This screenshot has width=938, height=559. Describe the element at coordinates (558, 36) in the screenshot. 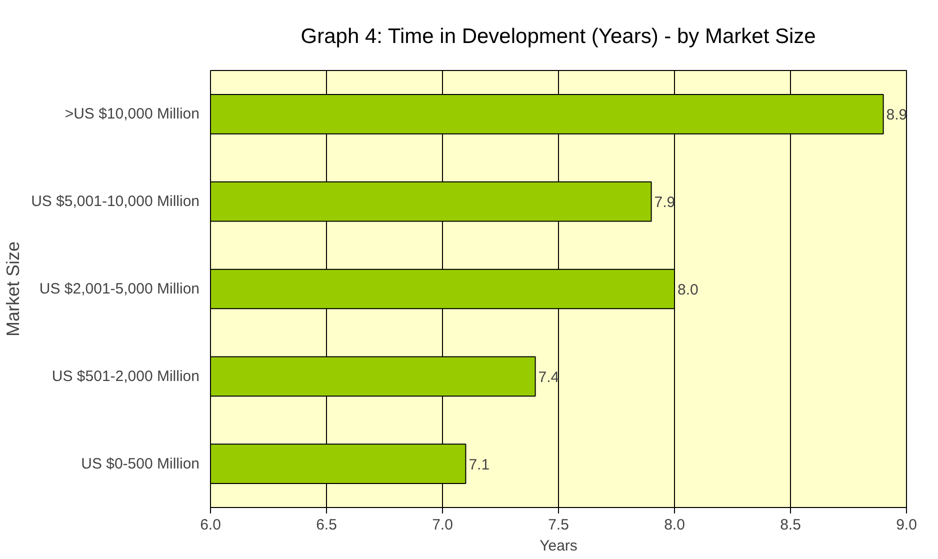

I see `chart-title: Graph 4: Time in Development (Years) - by Market Size` at that location.